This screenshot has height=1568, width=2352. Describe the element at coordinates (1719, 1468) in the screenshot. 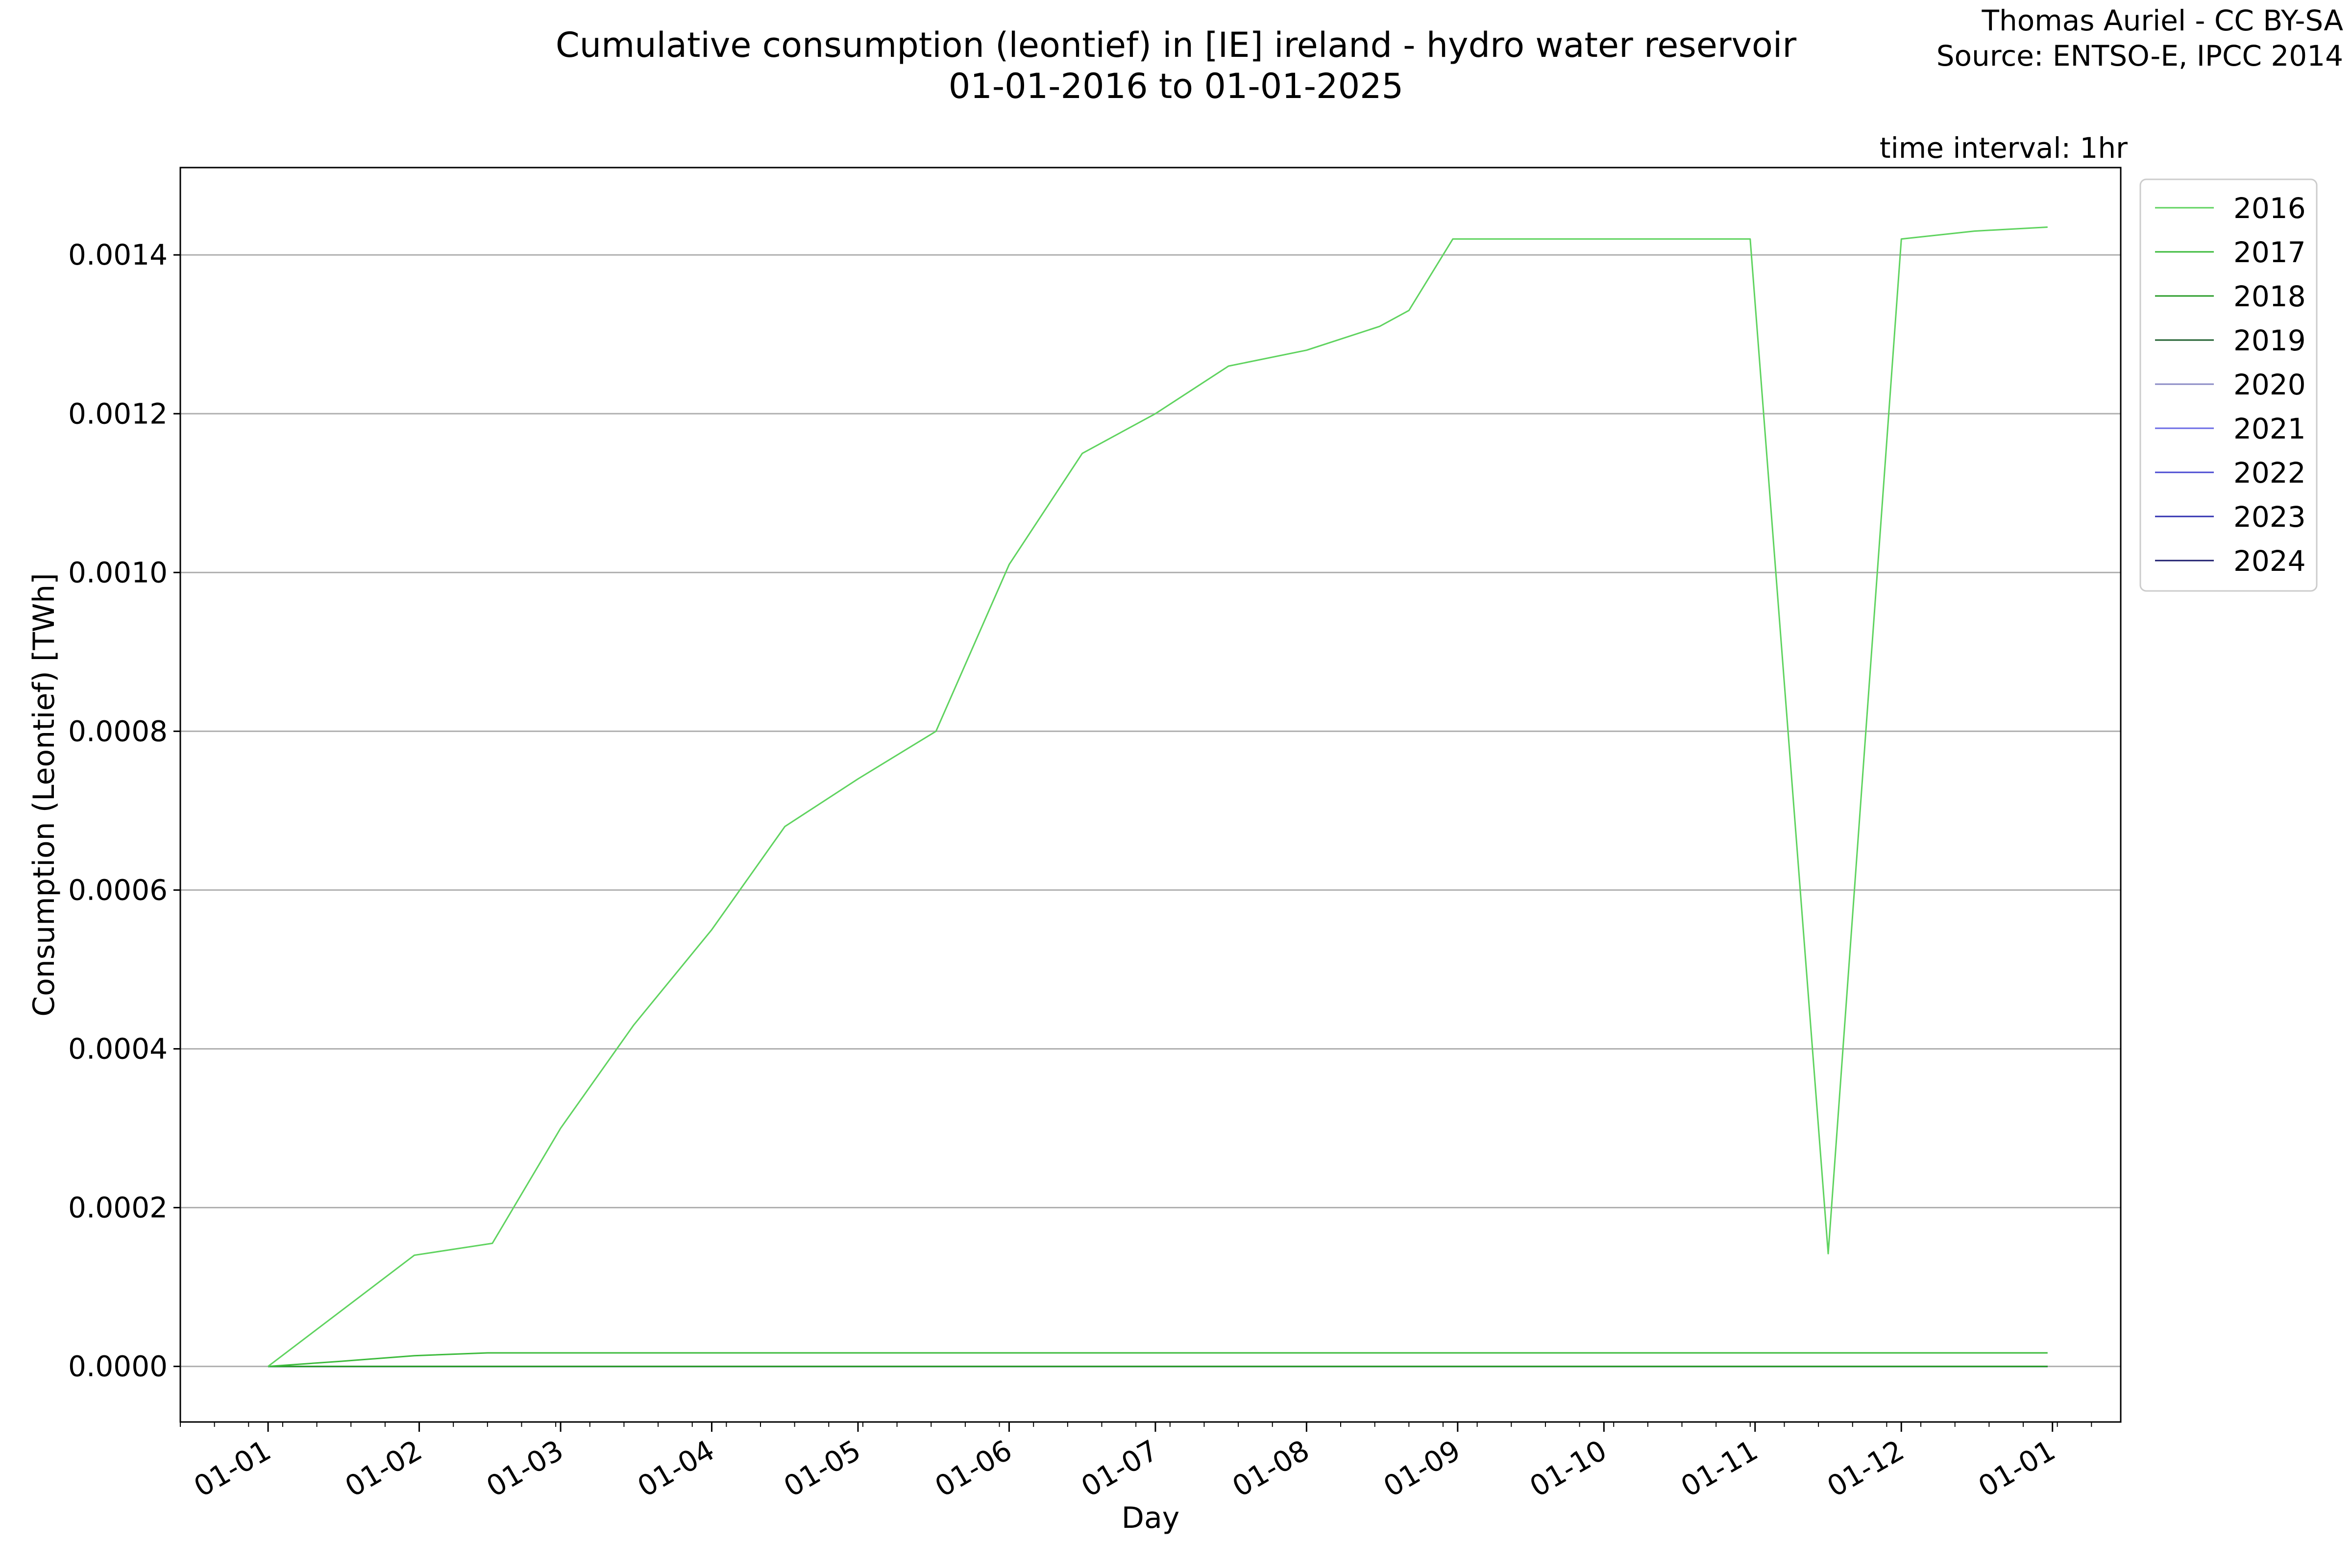

I see `x-tick-label: 01-11` at that location.